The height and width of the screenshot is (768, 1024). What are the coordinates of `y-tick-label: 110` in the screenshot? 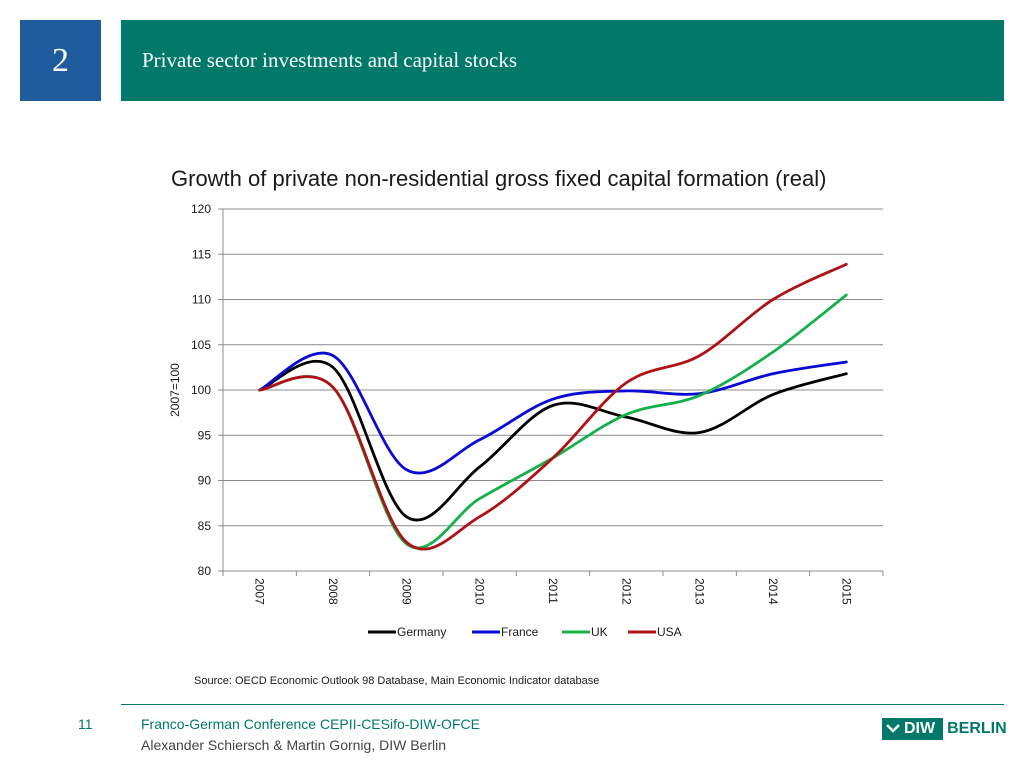 It's located at (201, 300).